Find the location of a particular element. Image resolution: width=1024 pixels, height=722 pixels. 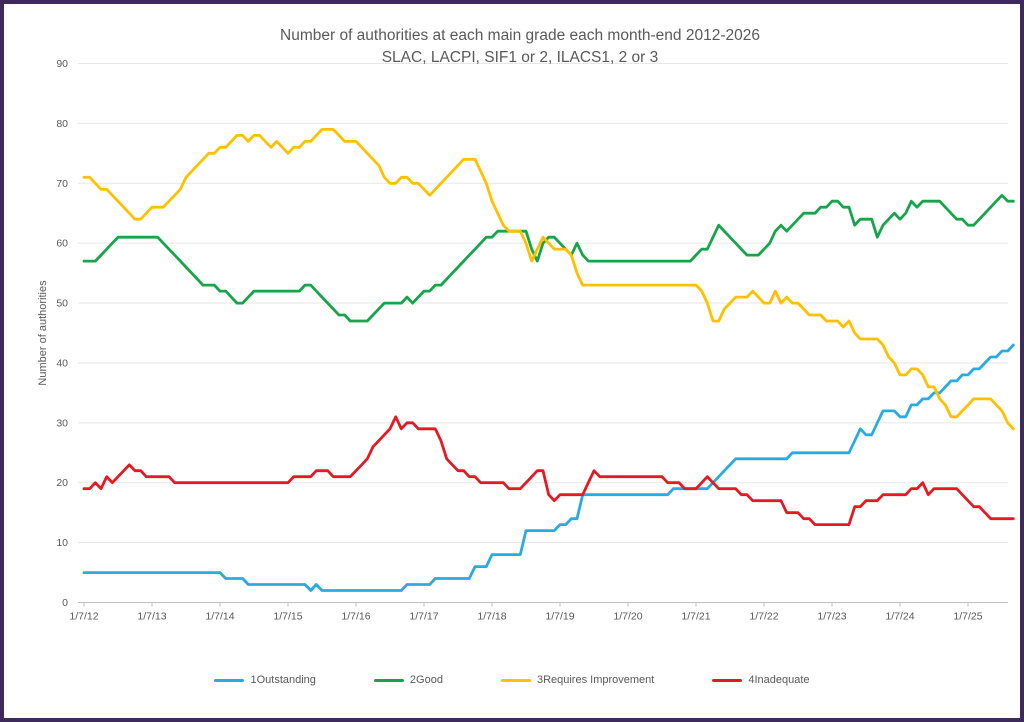

x-tick-label-1-7-21: 1/7/21 is located at coordinates (695, 617).